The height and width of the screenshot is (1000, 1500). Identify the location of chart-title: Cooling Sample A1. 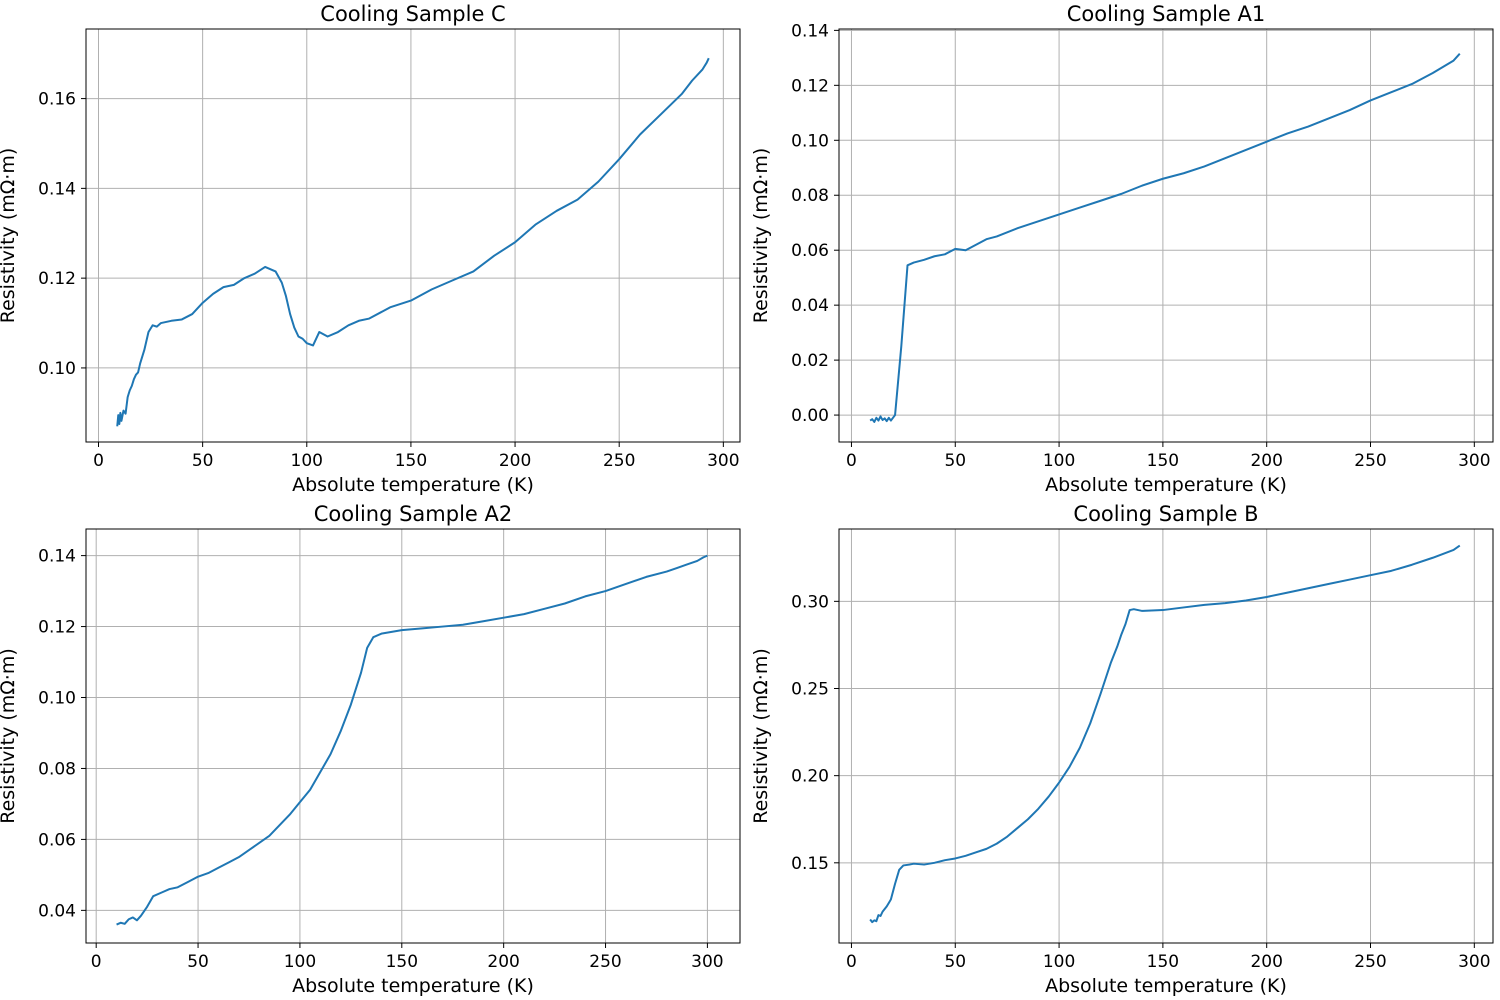
(1166, 14).